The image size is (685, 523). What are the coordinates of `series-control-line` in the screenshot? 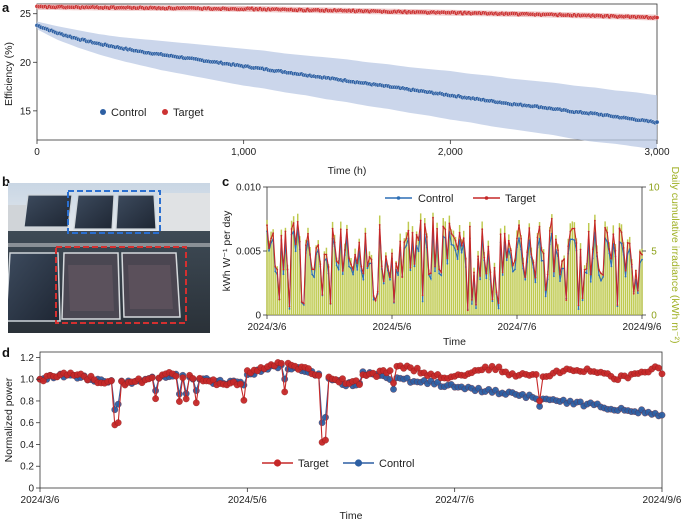 It's located at (351, 394).